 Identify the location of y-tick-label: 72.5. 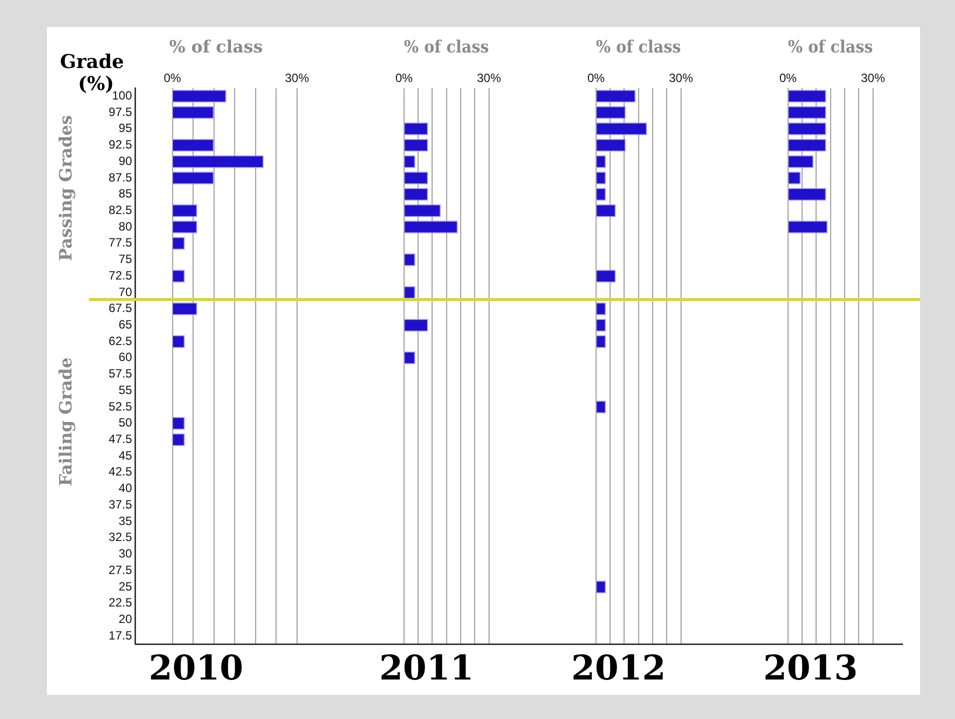
(120, 275).